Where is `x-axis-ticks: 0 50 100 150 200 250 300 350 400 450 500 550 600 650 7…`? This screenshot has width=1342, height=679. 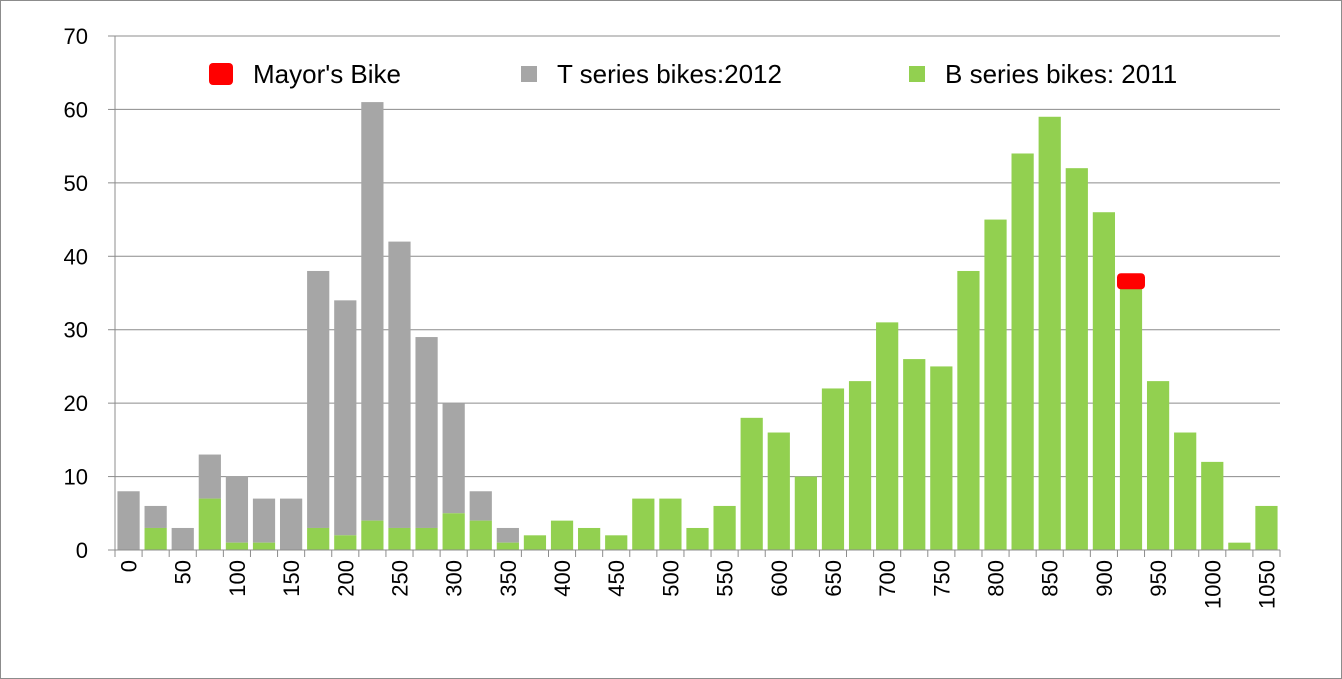
x-axis-ticks: 0 50 100 150 200 250 300 350 400 450 500 550 600 650 7… is located at coordinates (697, 579).